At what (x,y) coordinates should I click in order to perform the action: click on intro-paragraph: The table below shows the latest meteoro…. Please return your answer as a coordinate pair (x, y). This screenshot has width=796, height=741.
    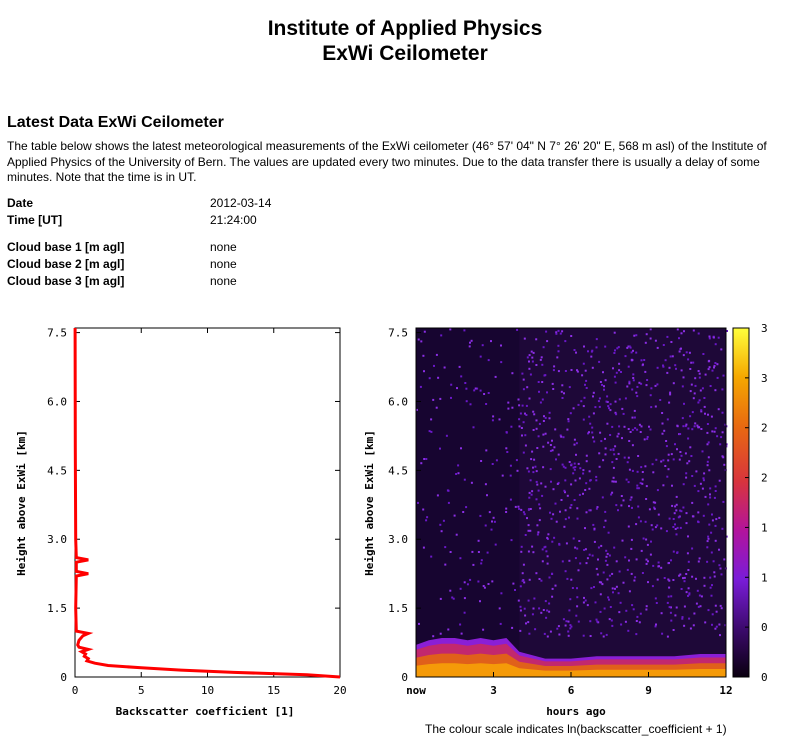
    Looking at the image, I should click on (387, 161).